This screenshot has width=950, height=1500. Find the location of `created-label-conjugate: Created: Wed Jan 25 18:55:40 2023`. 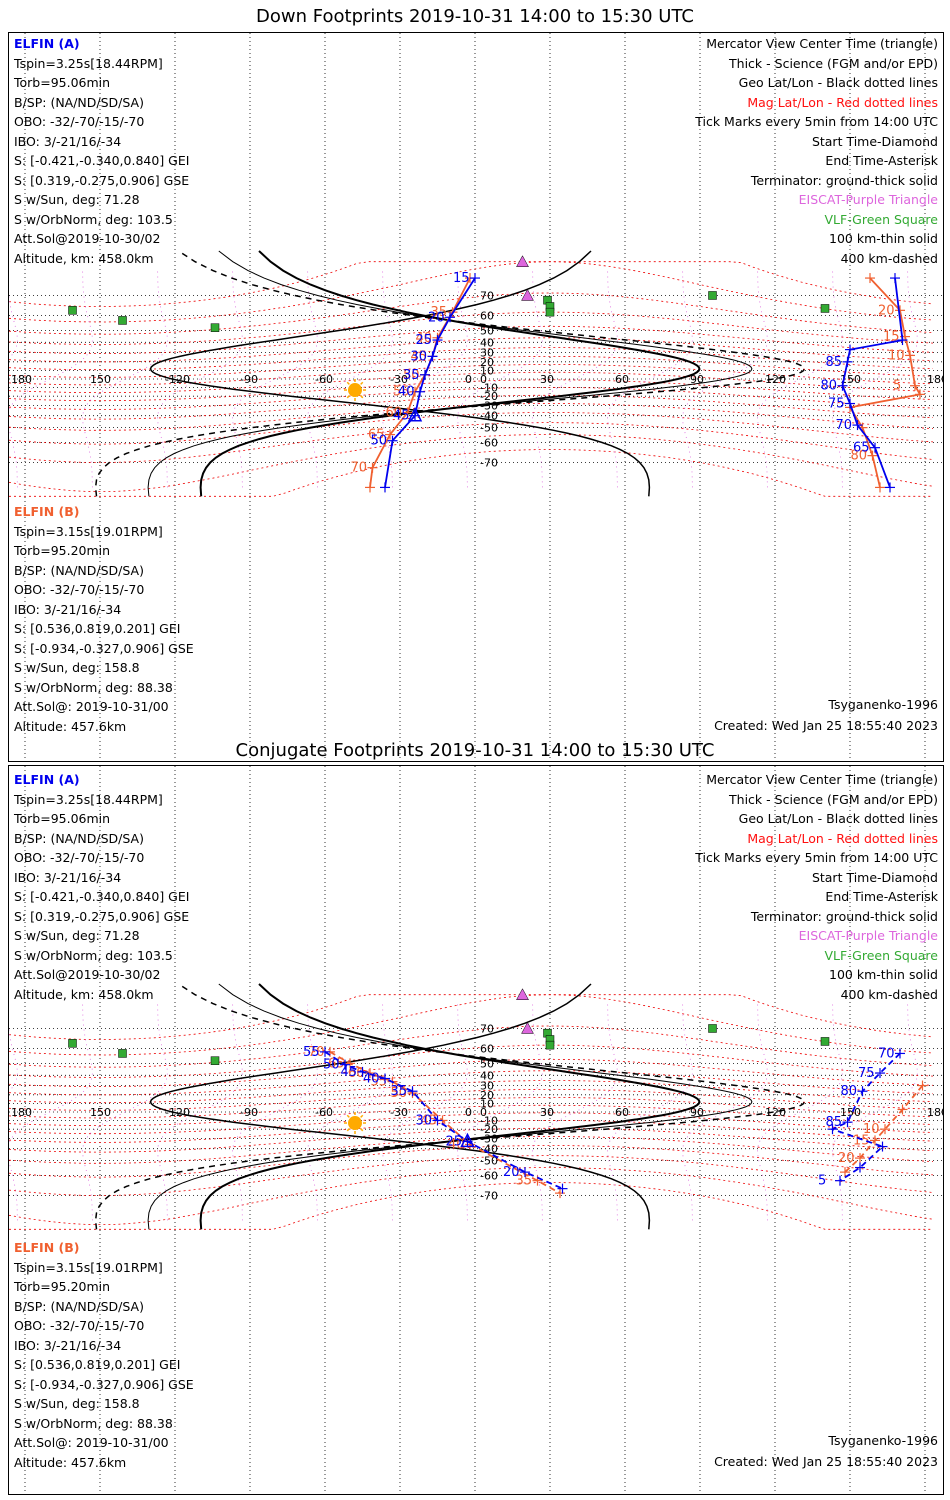

created-label-conjugate: Created: Wed Jan 25 18:55:40 2023 is located at coordinates (826, 1461).